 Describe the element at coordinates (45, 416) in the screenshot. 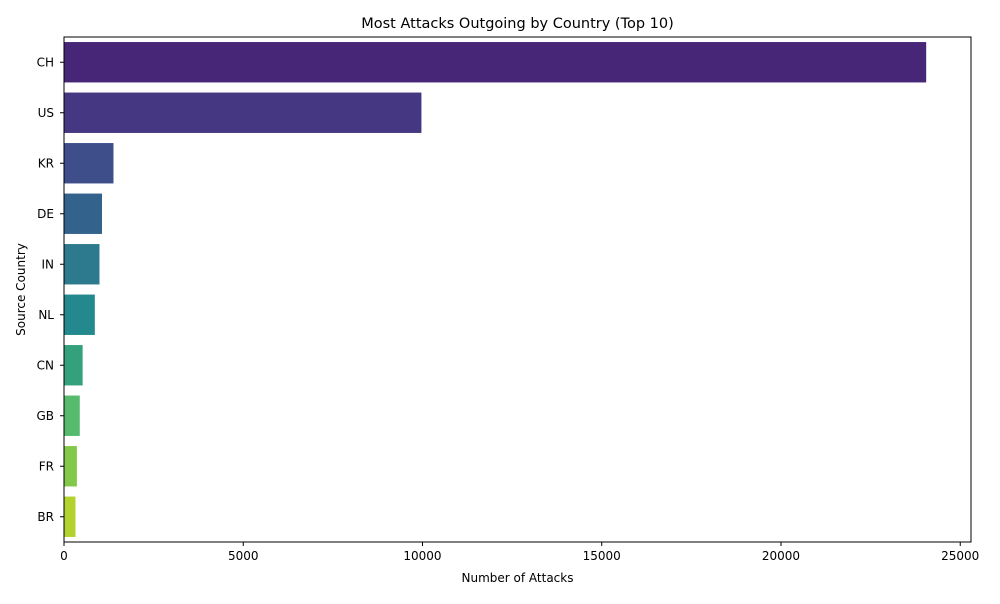

I see `y-tick-label: GB` at that location.